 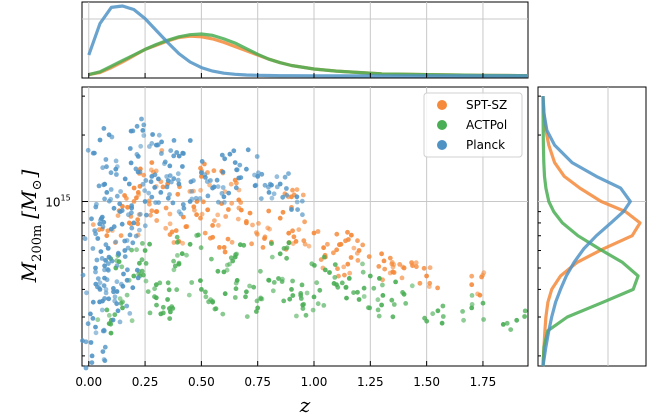 What do you see at coordinates (442, 145) in the screenshot?
I see `legend-marker` at bounding box center [442, 145].